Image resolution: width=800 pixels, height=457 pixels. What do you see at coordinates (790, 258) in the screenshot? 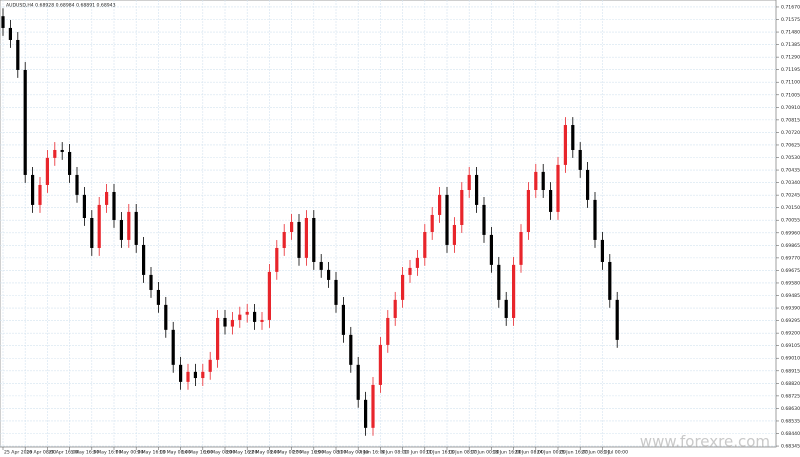
I see `y-tick-label: 0.69770` at bounding box center [790, 258].